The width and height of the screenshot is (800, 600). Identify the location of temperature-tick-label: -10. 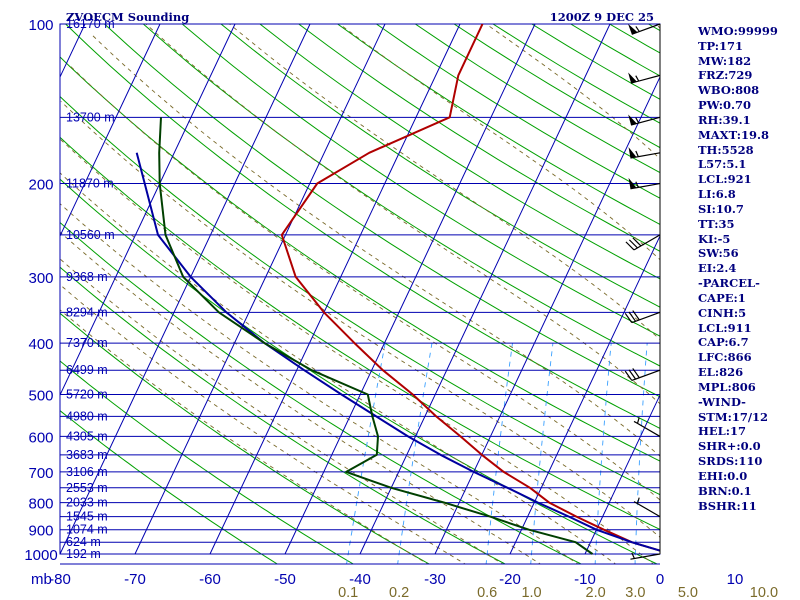
(585, 579).